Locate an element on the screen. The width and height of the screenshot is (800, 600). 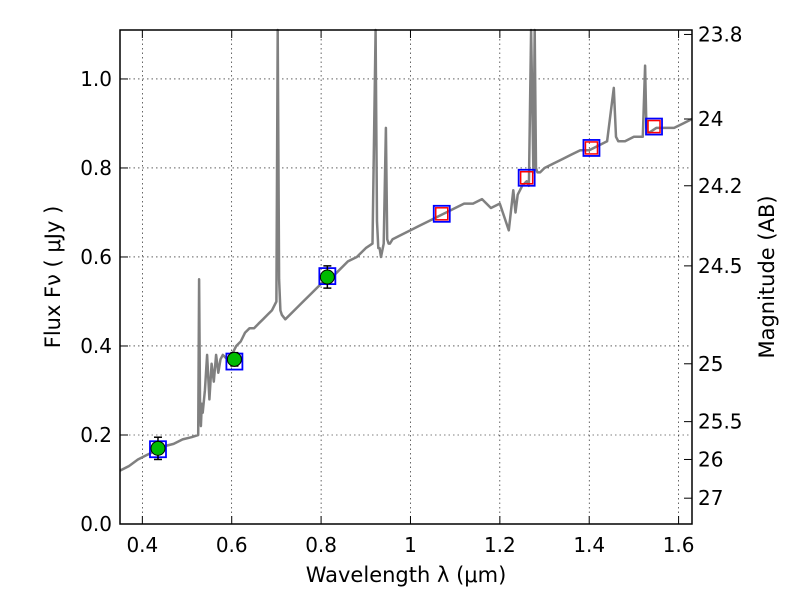
y-tick-label: 0.4 is located at coordinates (96, 346).